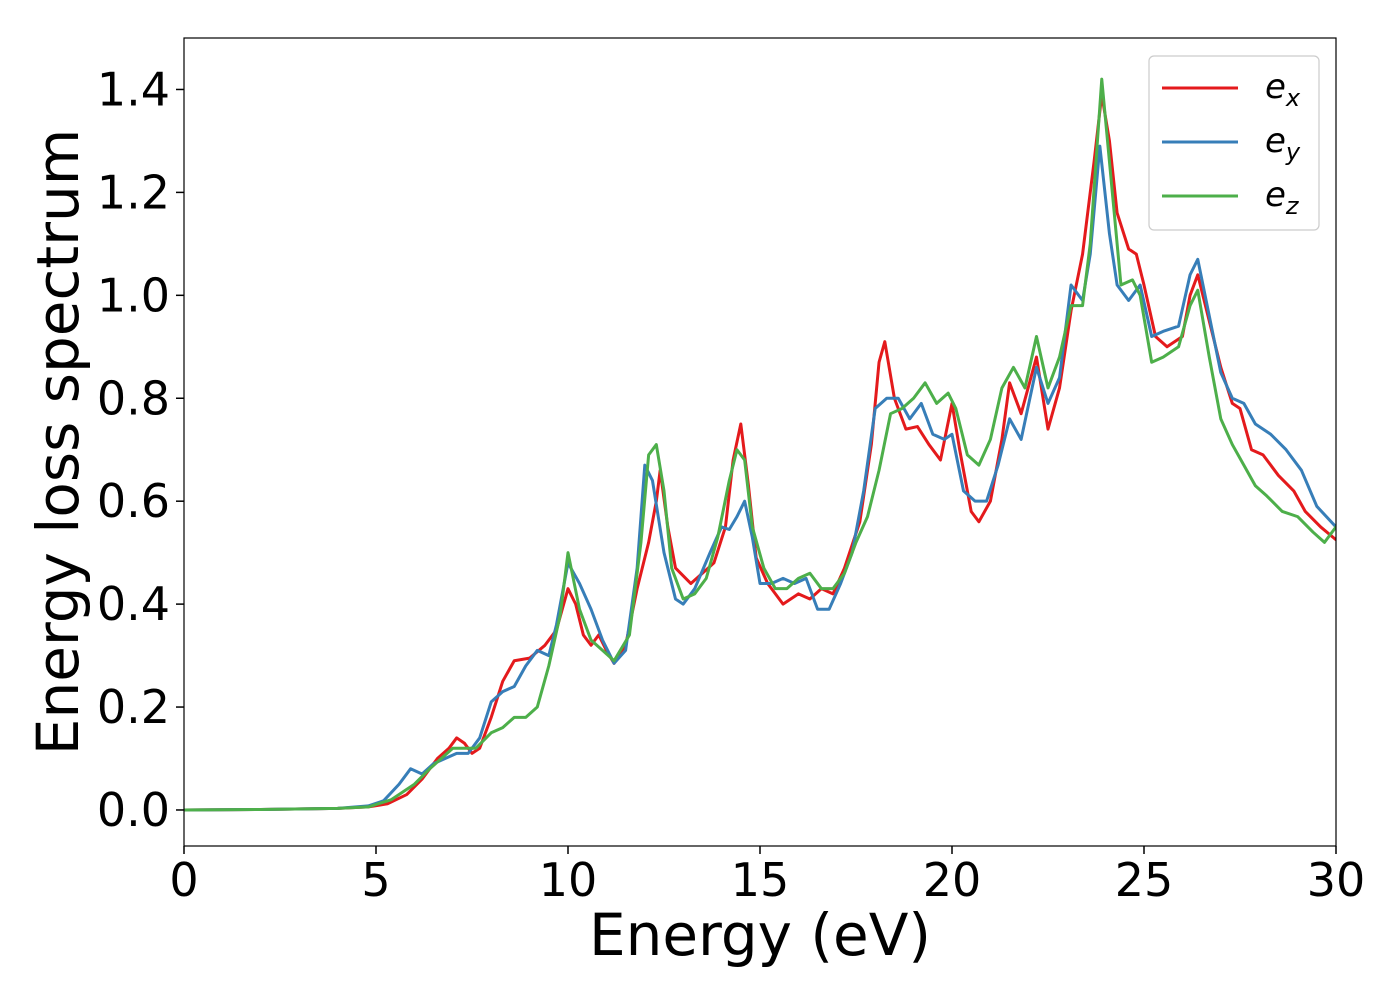 This screenshot has height=1000, width=1400. What do you see at coordinates (1231, 143) in the screenshot?
I see `legend-item-y: ey` at bounding box center [1231, 143].